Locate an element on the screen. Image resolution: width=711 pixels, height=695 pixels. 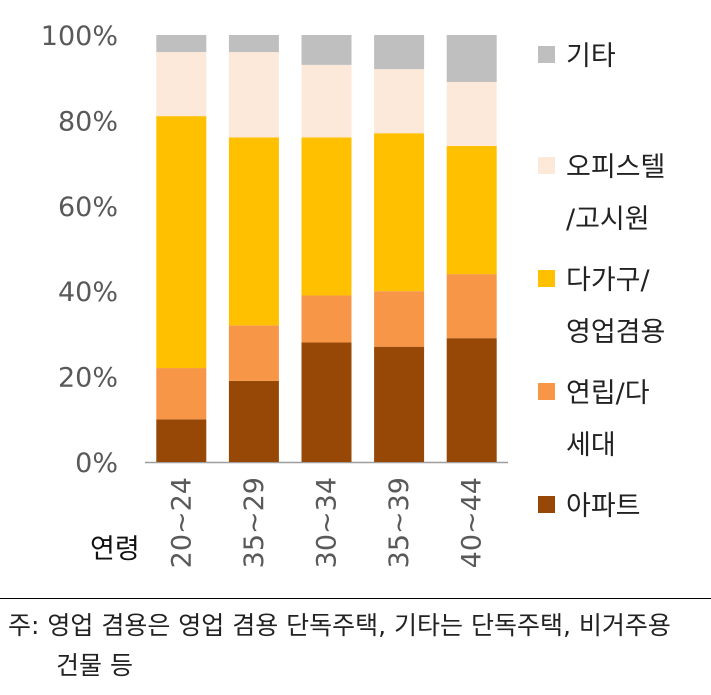
x-axis-title: 연령 is located at coordinates (115, 549).